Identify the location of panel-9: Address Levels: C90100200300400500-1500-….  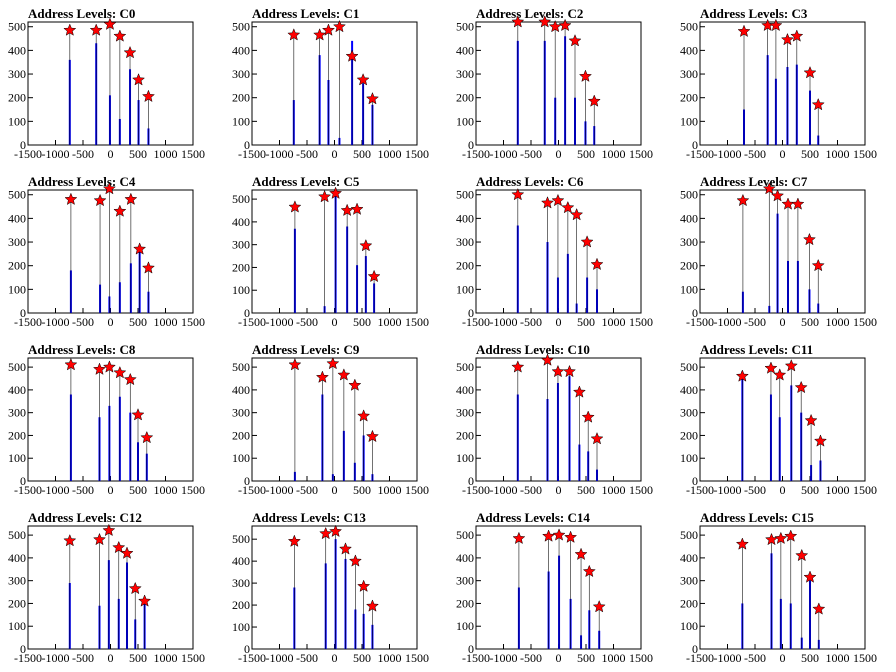
(330, 419).